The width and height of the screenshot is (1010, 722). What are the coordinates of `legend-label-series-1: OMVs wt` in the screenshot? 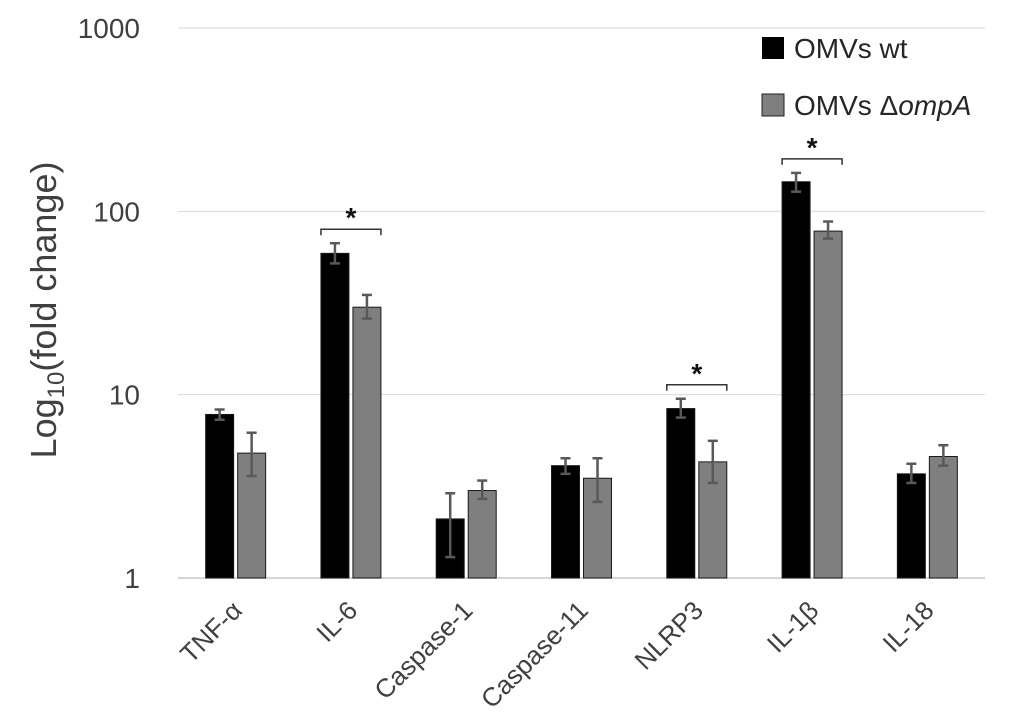 It's located at (851, 48).